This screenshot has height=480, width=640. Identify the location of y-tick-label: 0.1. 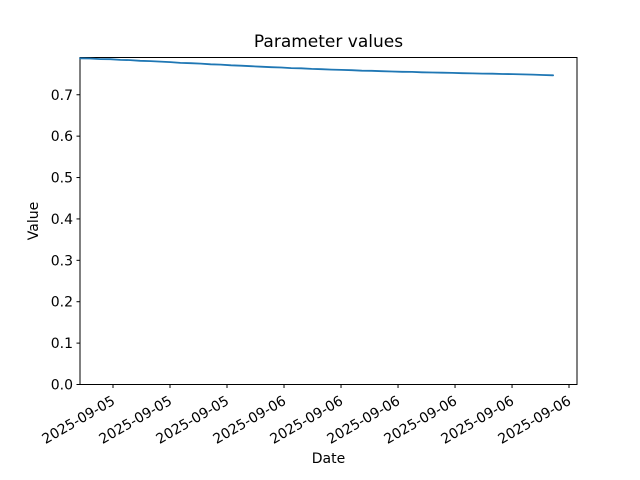
(62, 344).